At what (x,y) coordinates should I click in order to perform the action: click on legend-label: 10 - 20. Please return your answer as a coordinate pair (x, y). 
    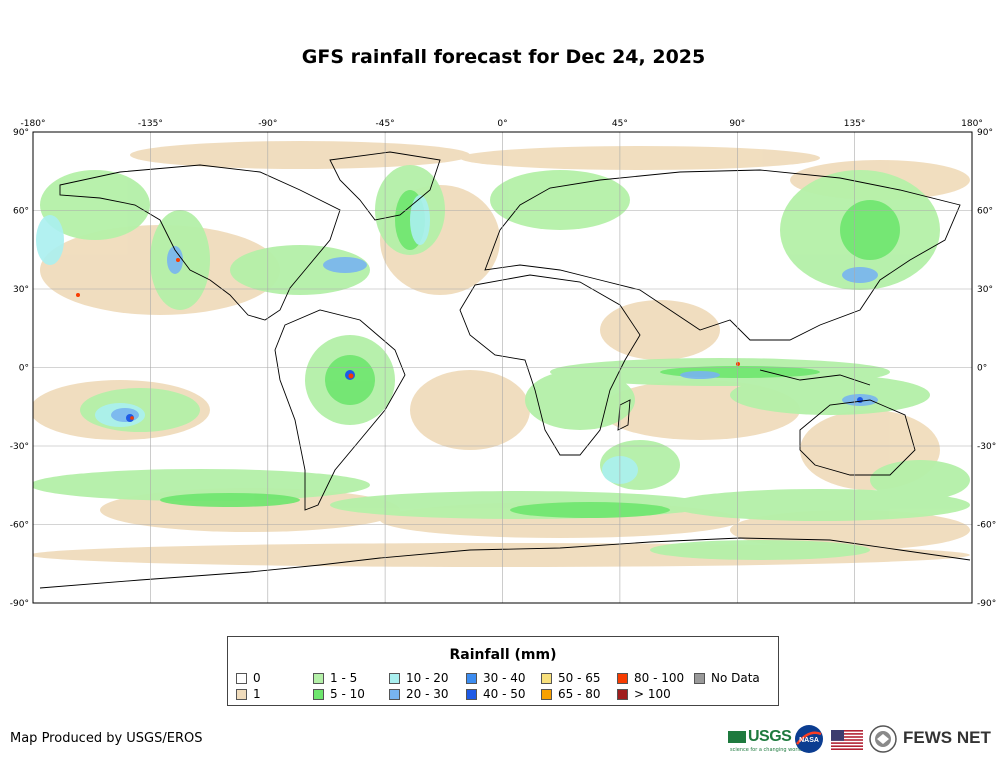
    Looking at the image, I should click on (427, 678).